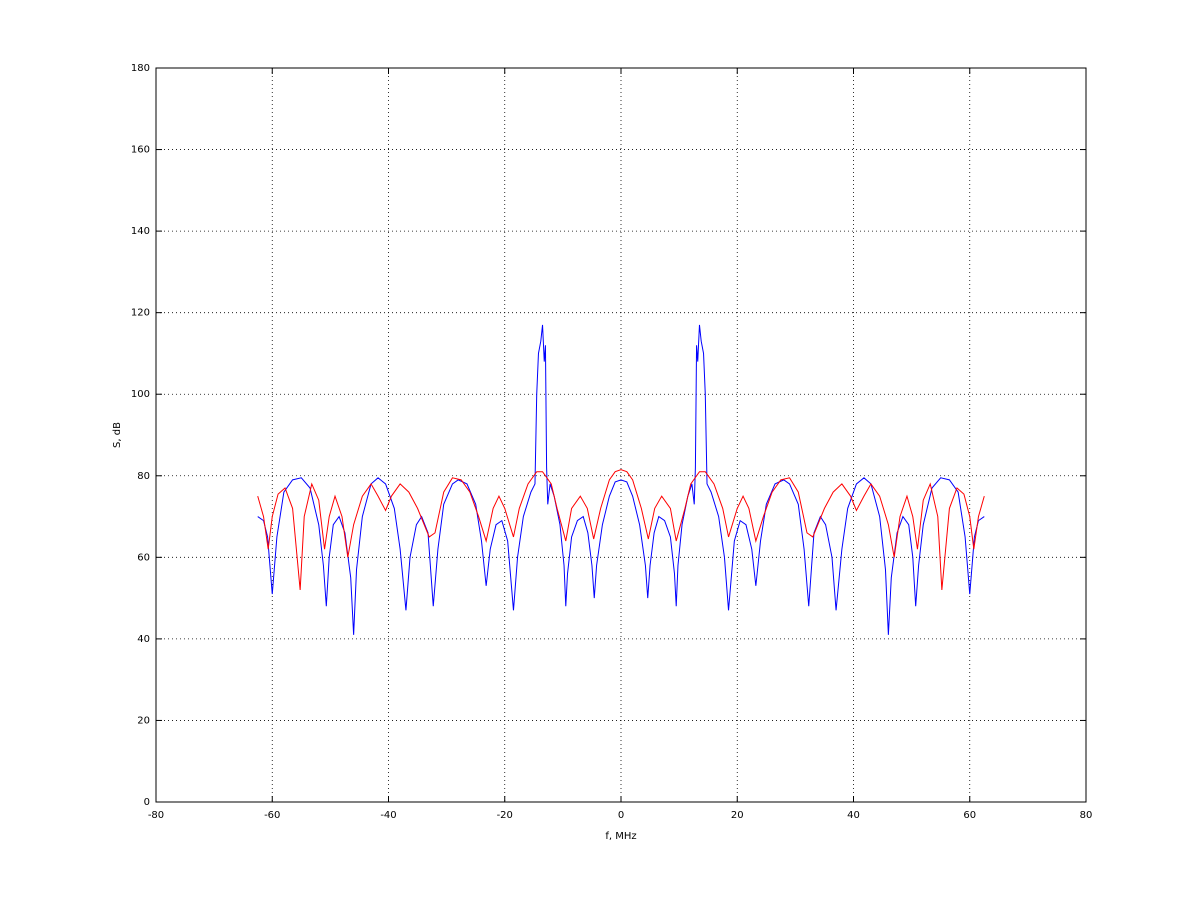 This screenshot has height=901, width=1200. Describe the element at coordinates (140, 231) in the screenshot. I see `y-tick-label: 140` at that location.